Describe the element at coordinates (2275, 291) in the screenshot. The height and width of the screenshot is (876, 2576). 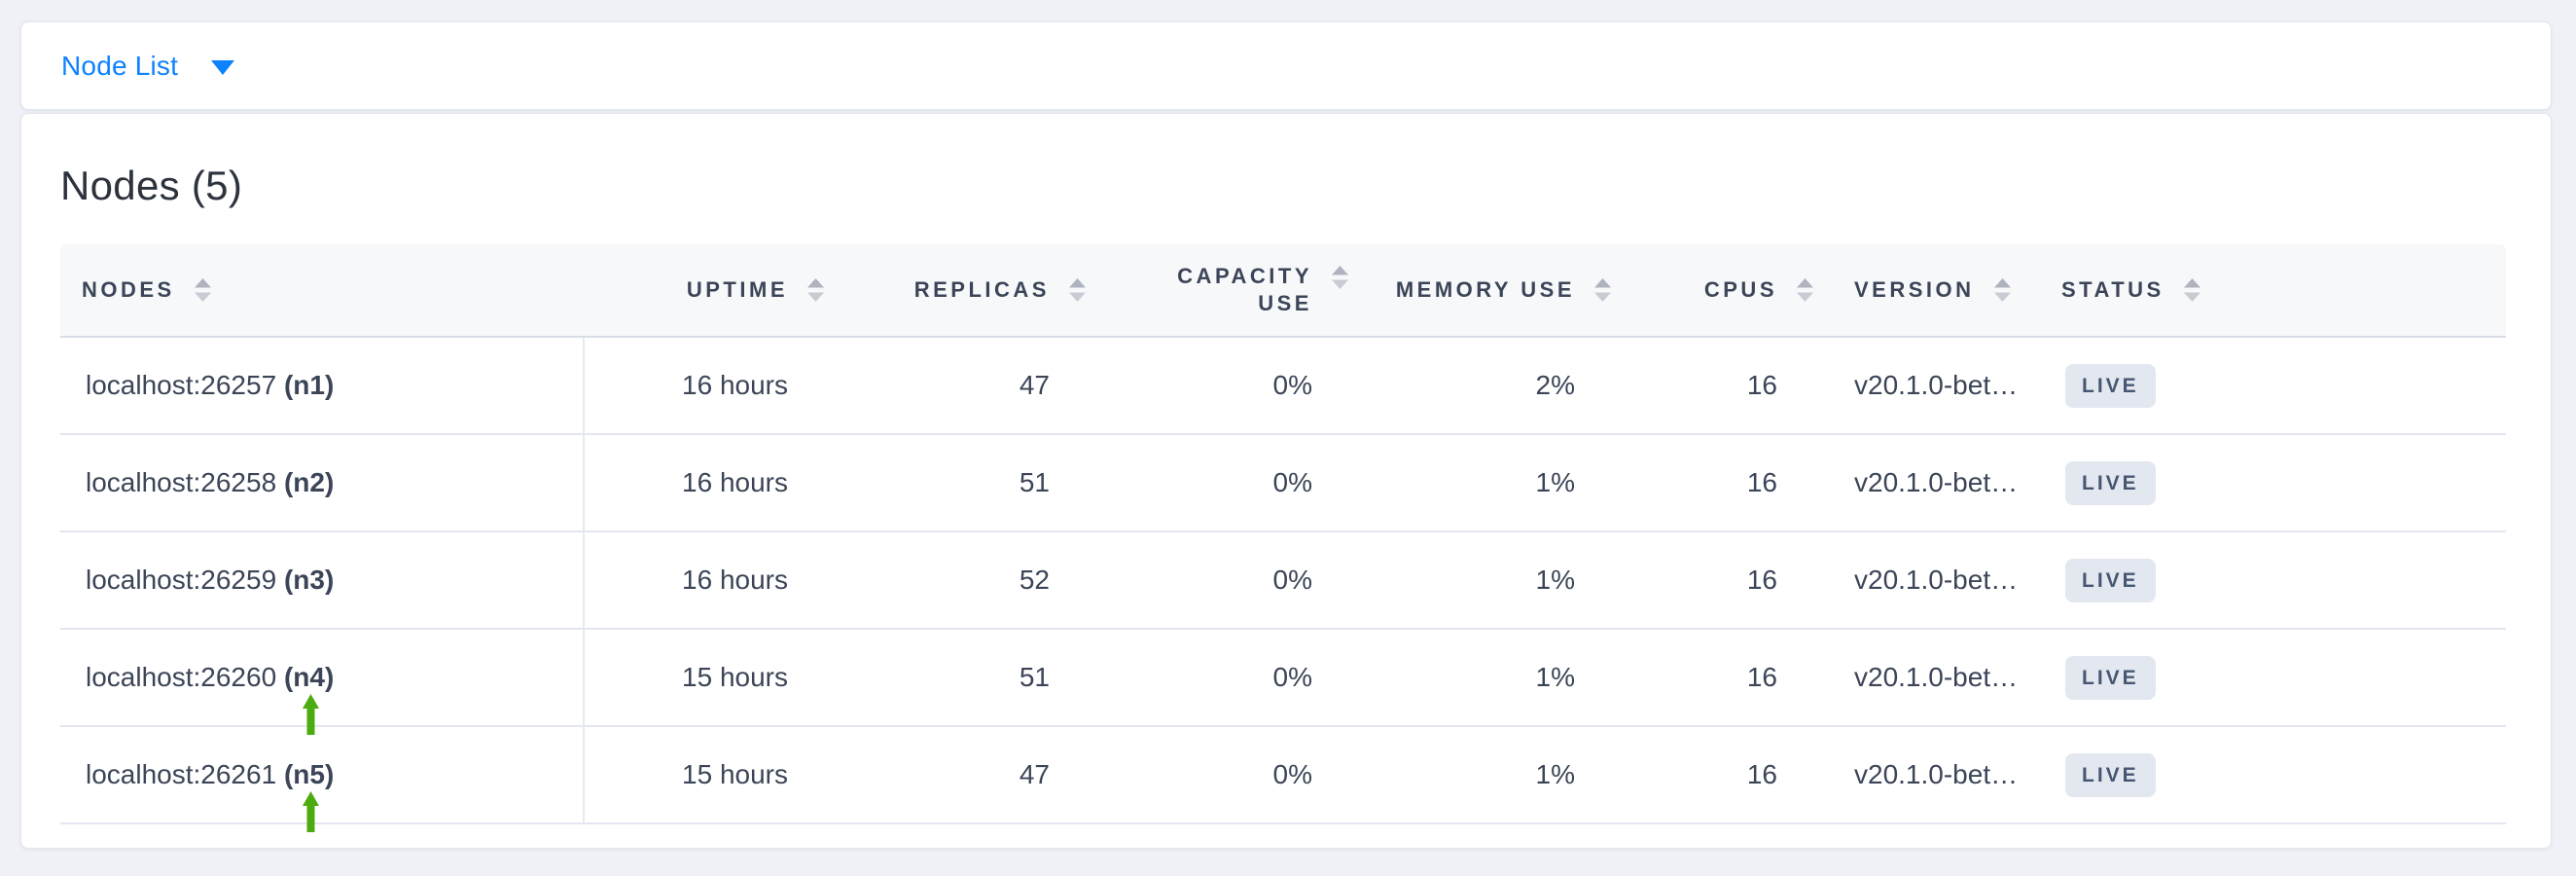
I see `column-header-status: STATUS` at that location.